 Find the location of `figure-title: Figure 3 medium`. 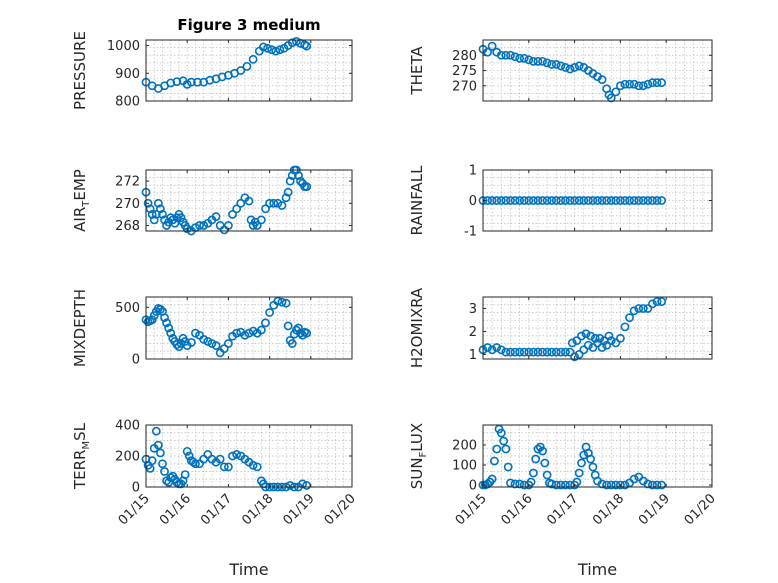

figure-title: Figure 3 medium is located at coordinates (248, 25).